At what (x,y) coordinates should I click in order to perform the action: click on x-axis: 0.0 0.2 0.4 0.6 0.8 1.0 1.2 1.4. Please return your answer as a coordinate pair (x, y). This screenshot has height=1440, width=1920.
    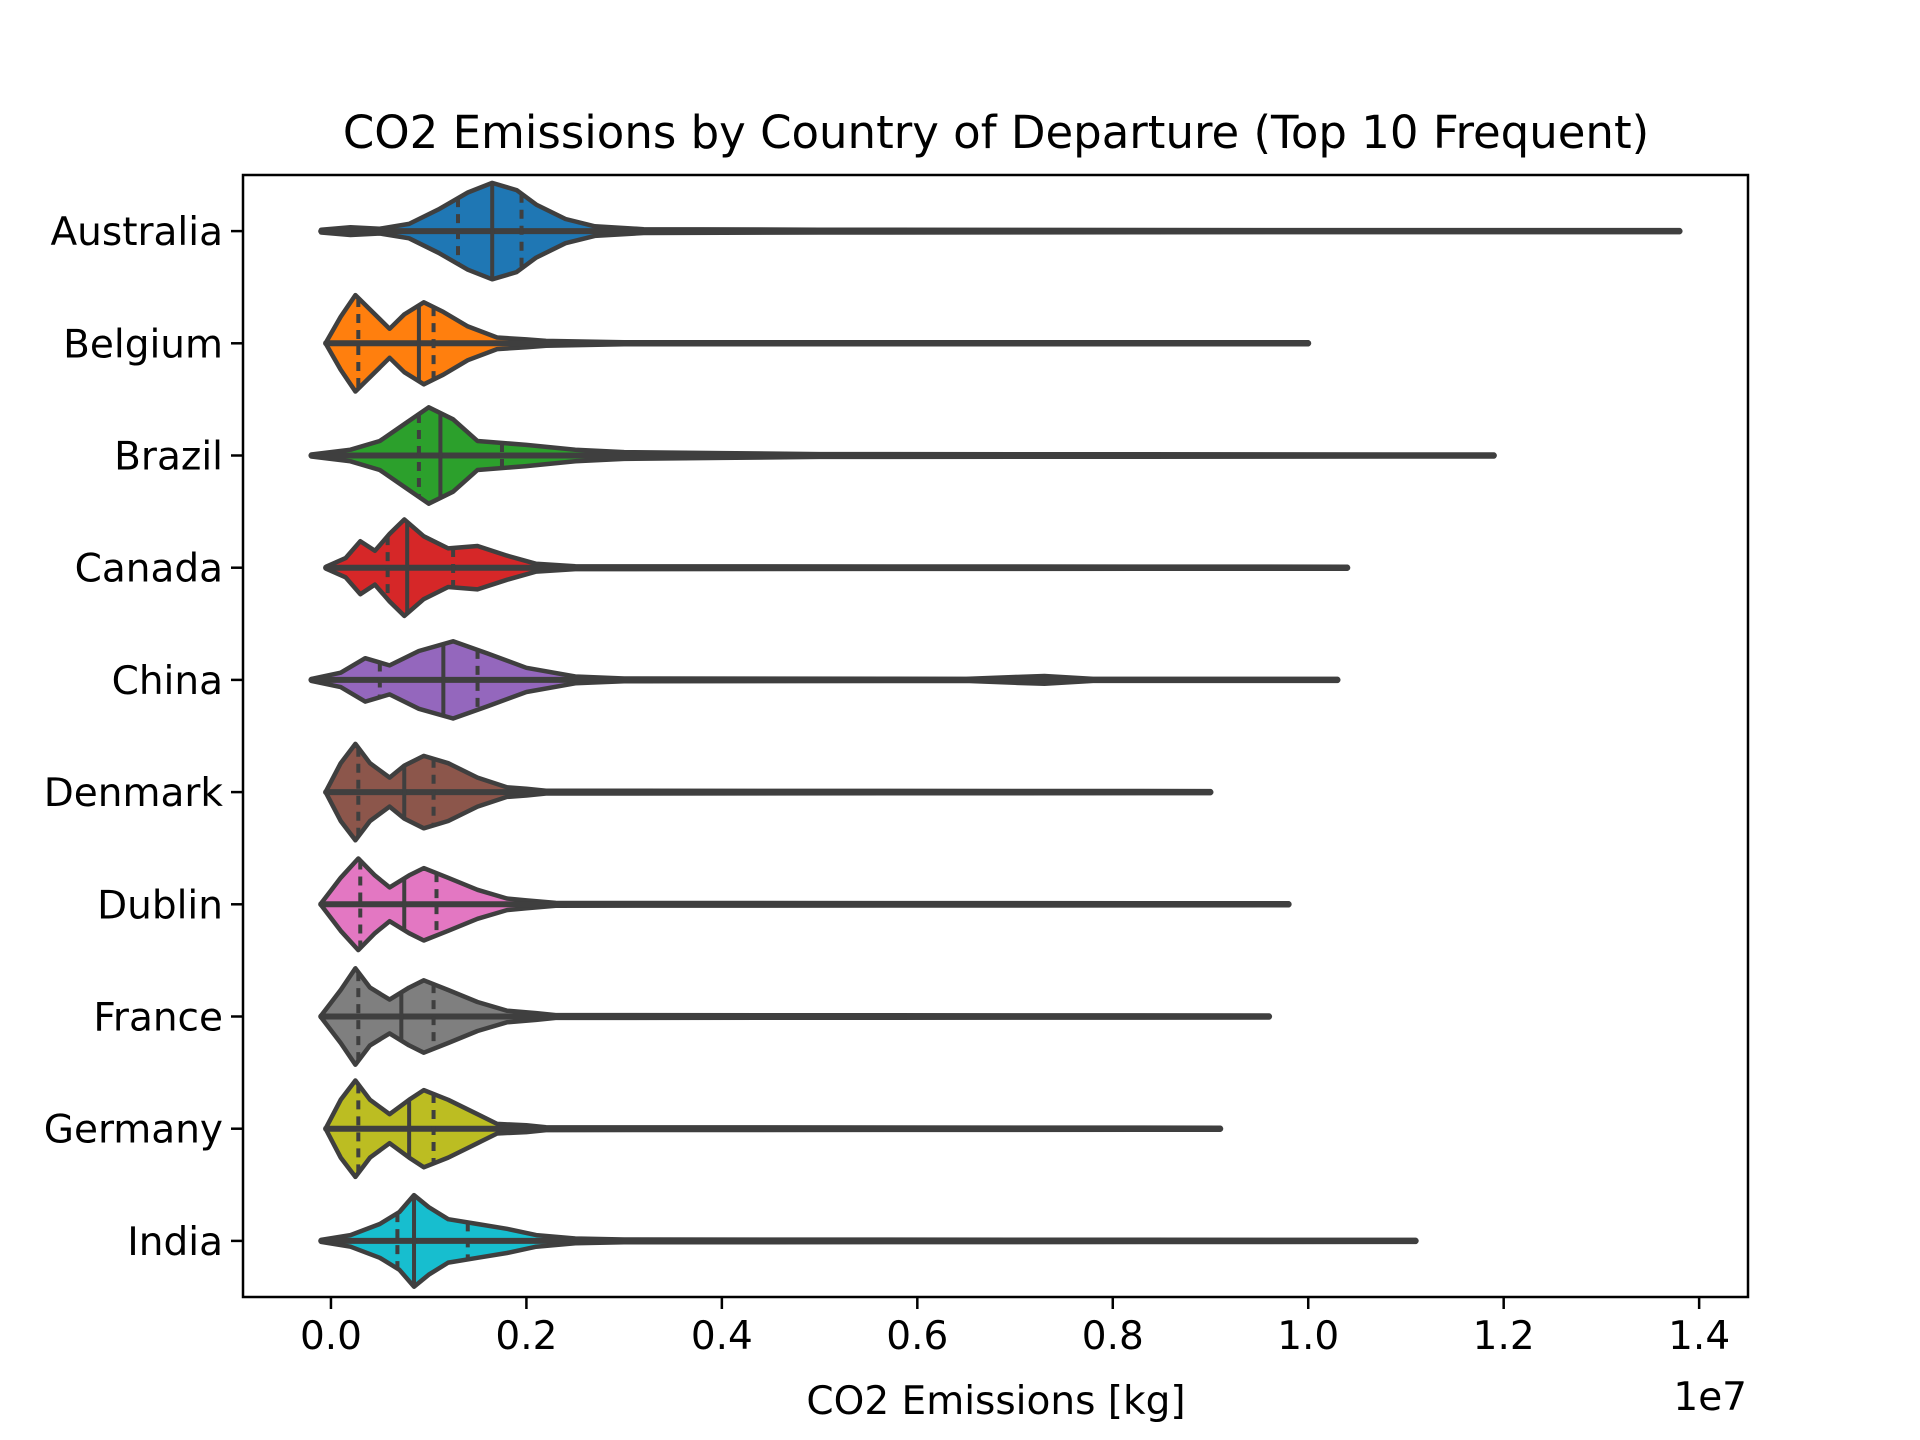
    Looking at the image, I should click on (1015, 1328).